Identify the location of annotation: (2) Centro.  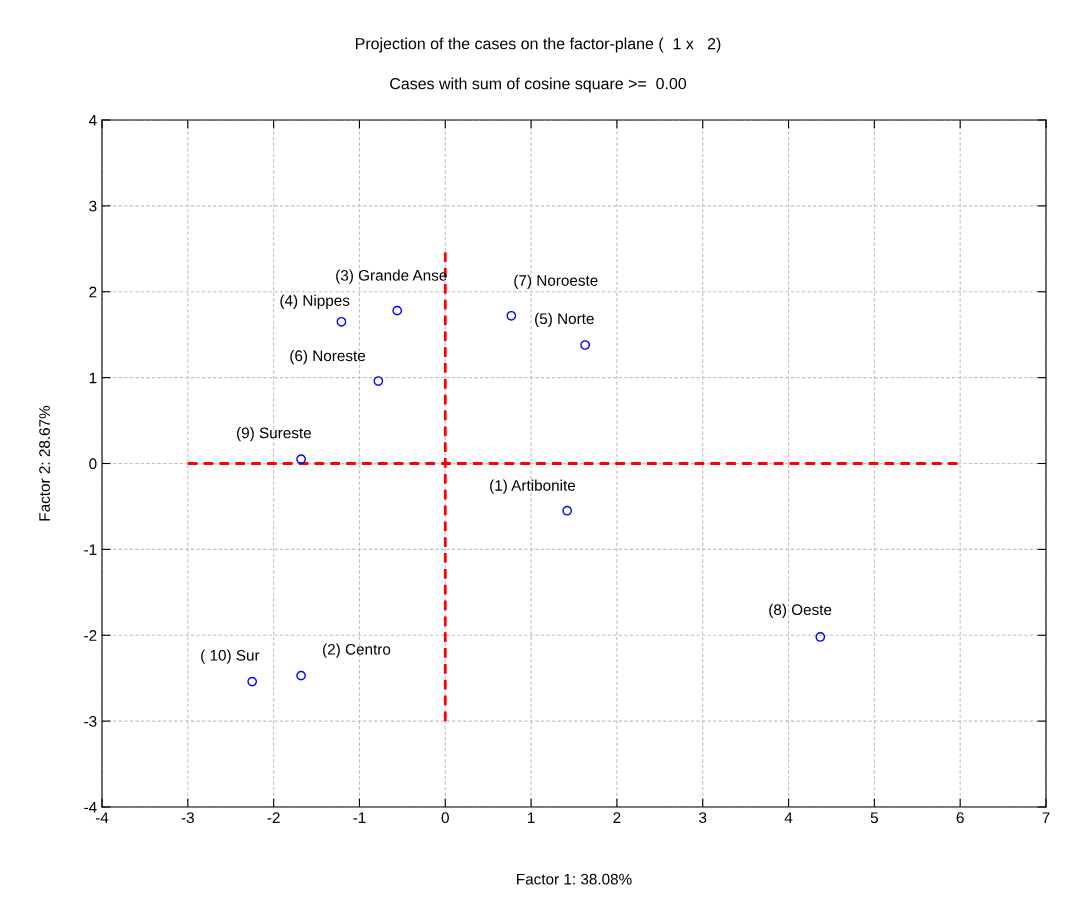
(357, 650).